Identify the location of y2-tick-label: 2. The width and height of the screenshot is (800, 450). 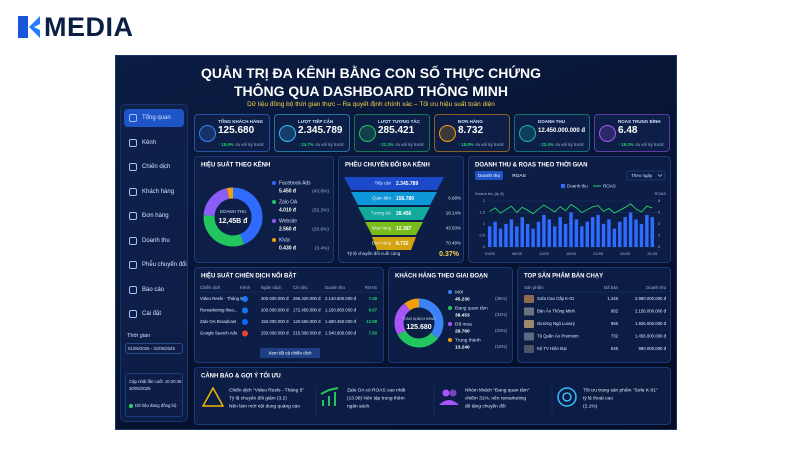
(659, 235).